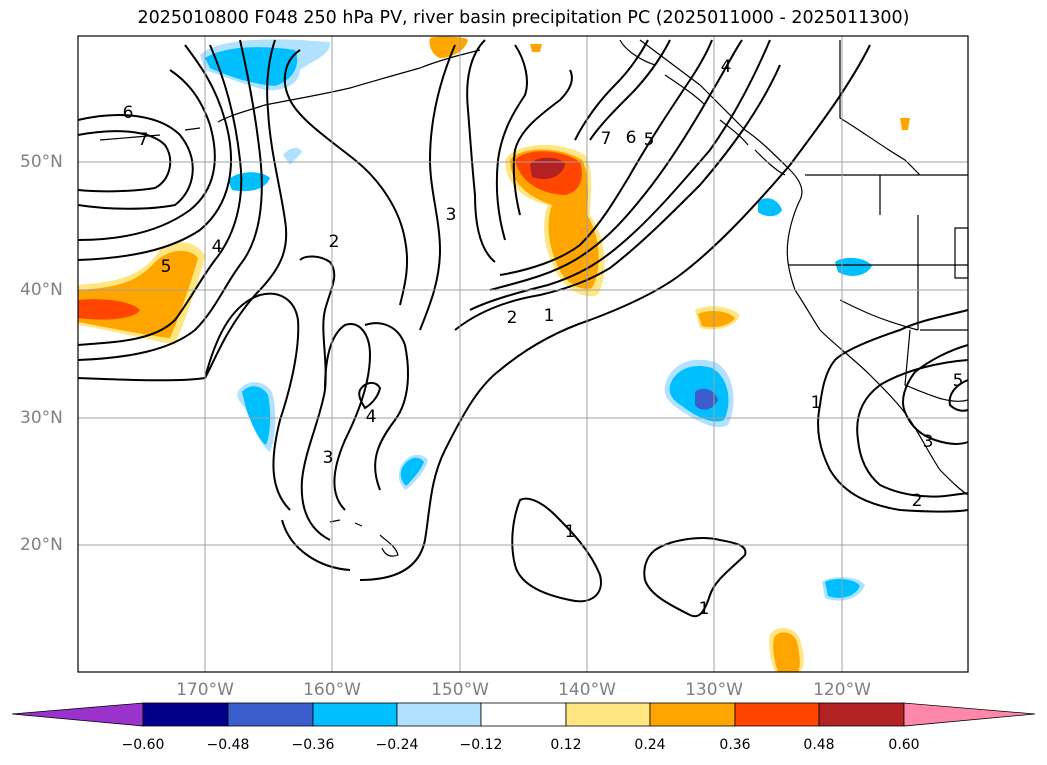 The width and height of the screenshot is (1047, 765). What do you see at coordinates (205, 690) in the screenshot?
I see `lon-label: 170°W` at bounding box center [205, 690].